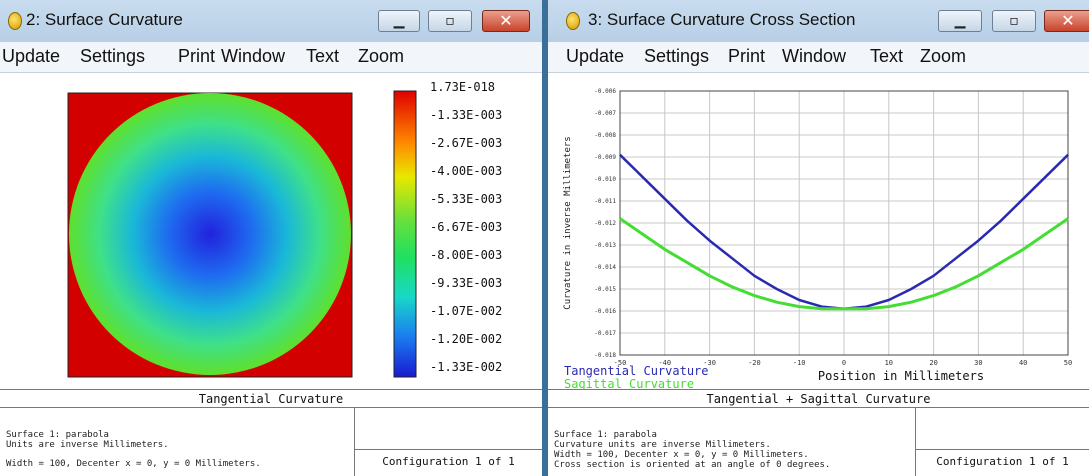  What do you see at coordinates (754, 363) in the screenshot?
I see `x-tick-label: -20` at bounding box center [754, 363].